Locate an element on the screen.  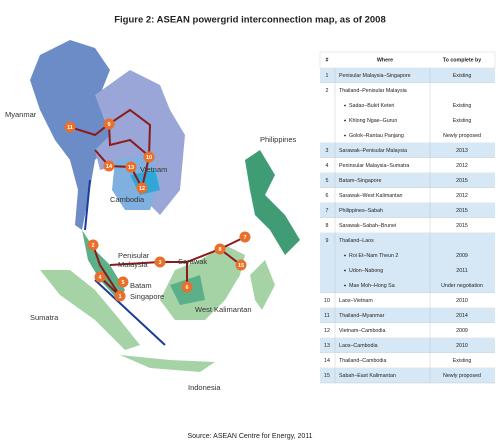
row-complete: Newly proposed is located at coordinates (462, 376).